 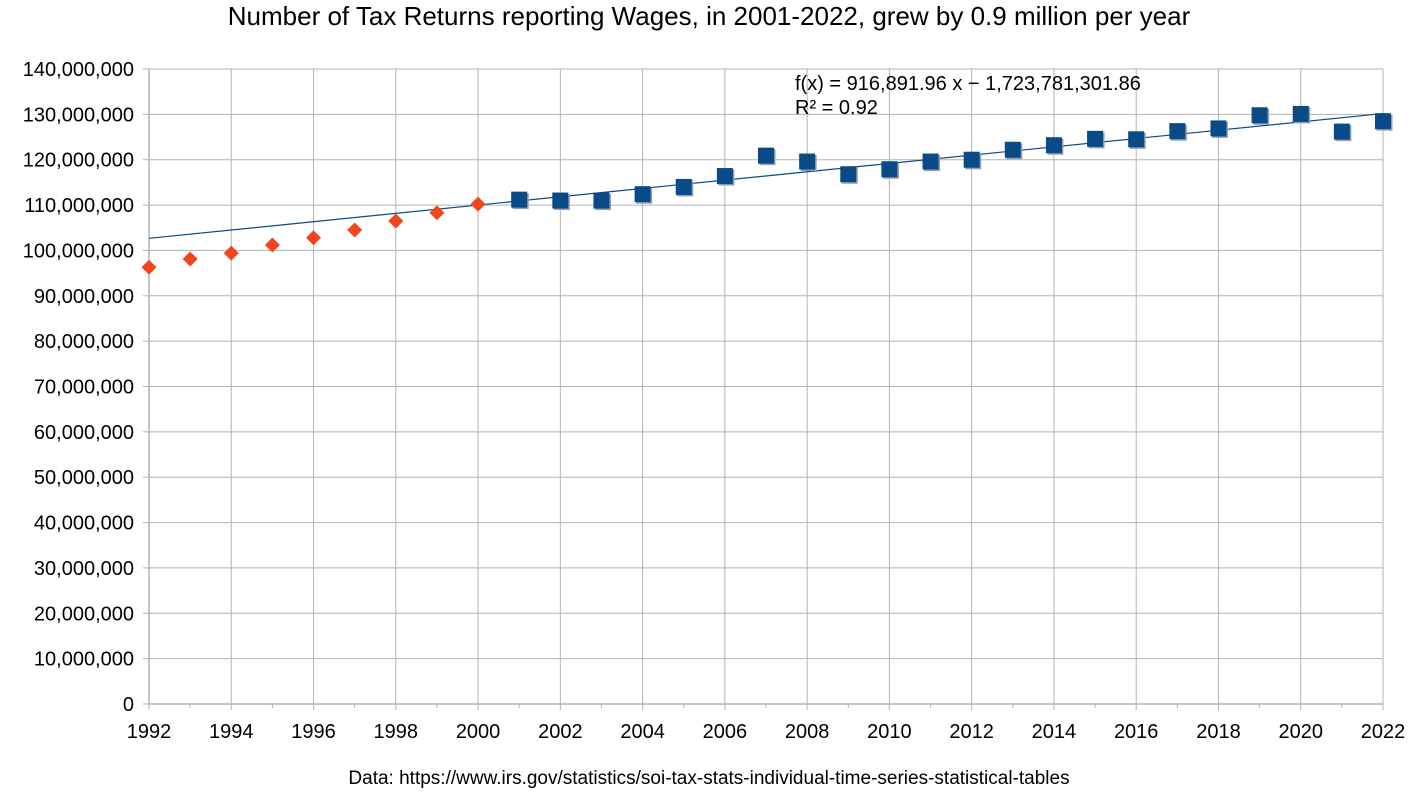 I want to click on data-point-2003, so click(x=601, y=200).